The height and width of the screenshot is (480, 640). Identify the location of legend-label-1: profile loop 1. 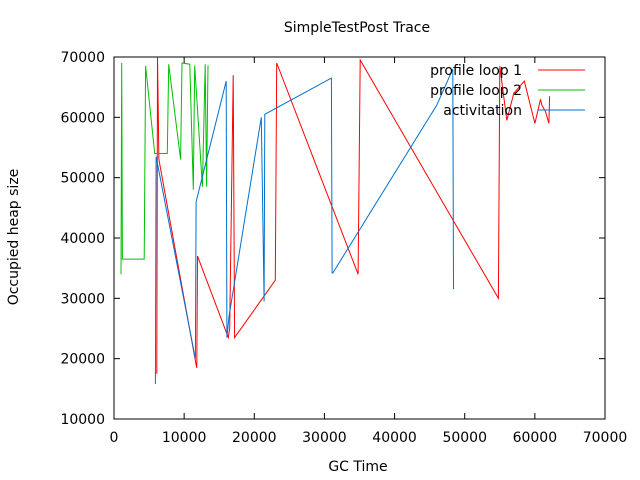
(476, 71).